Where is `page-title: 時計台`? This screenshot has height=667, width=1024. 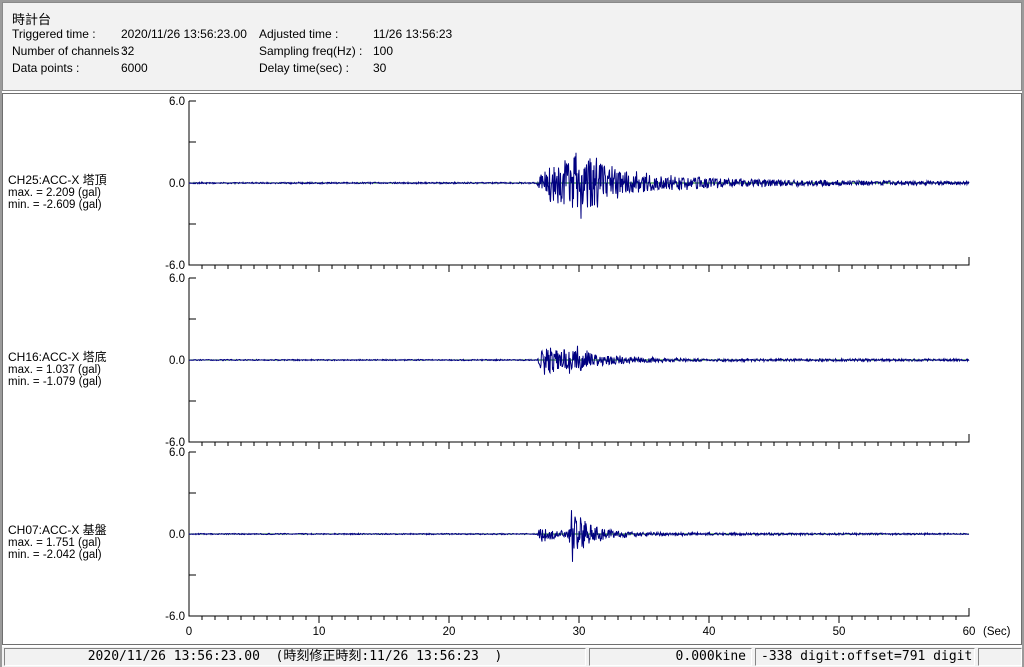
page-title: 時計台 is located at coordinates (32, 19).